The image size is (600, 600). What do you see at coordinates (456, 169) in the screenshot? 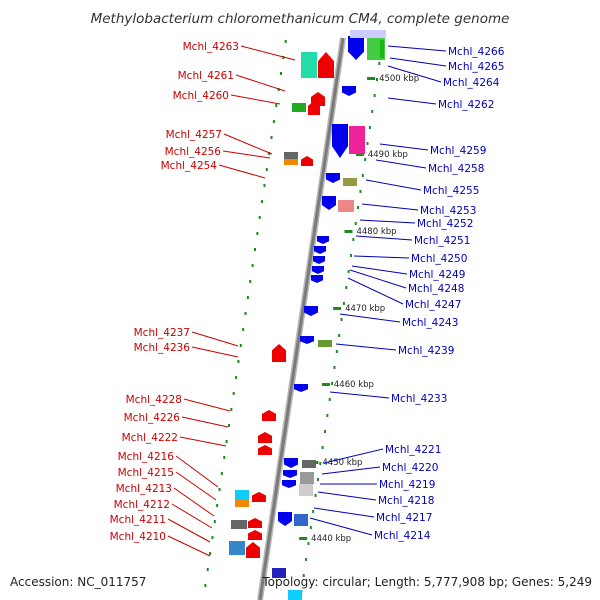
I see `gene-label-reverse: Mchl_4258` at bounding box center [456, 169].